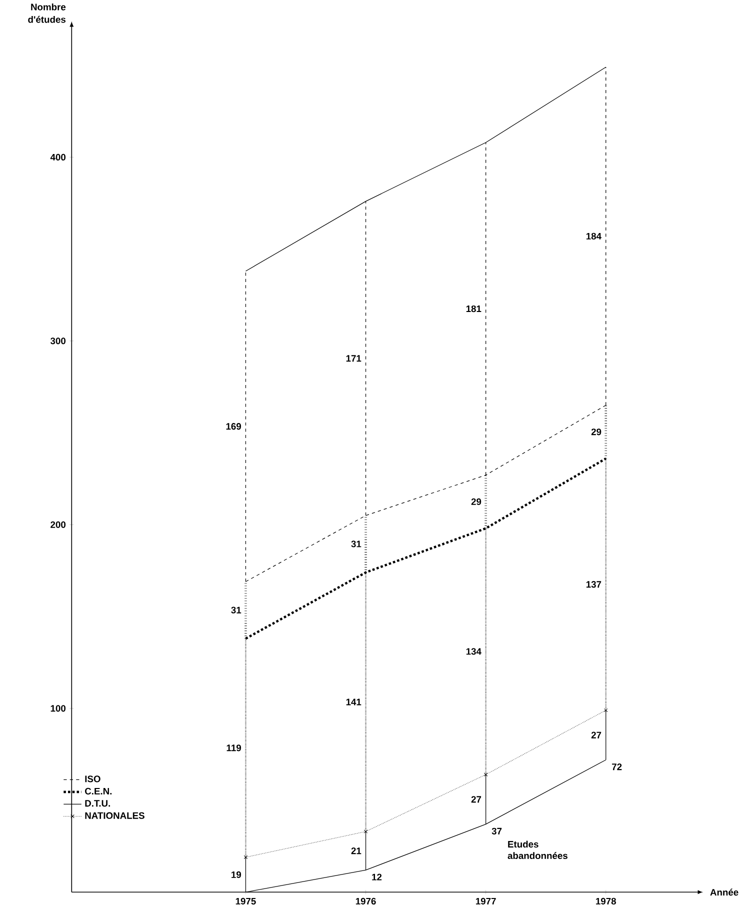 This screenshot has height=908, width=742. What do you see at coordinates (724, 892) in the screenshot?
I see `x-axis-title: Année` at bounding box center [724, 892].